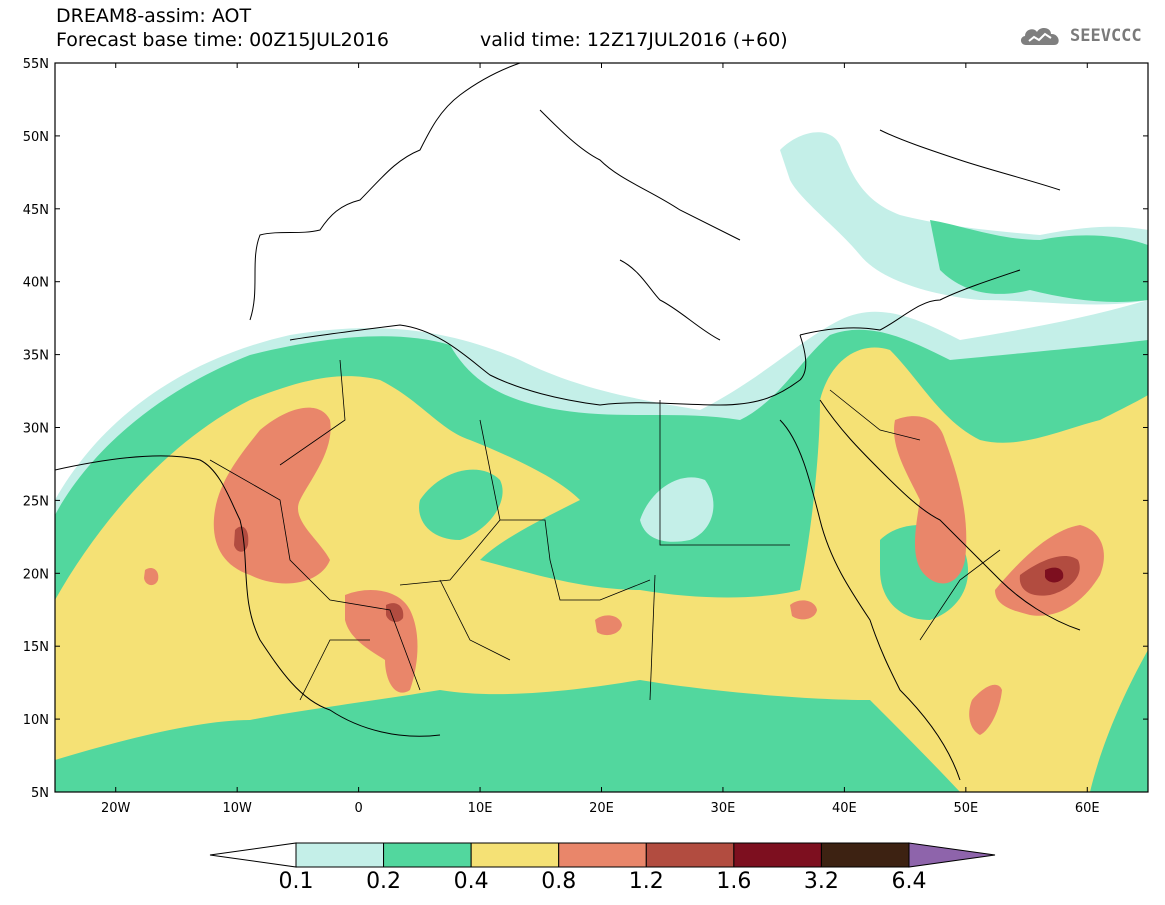 The width and height of the screenshot is (1165, 905). What do you see at coordinates (36, 720) in the screenshot?
I see `lat-label: 10N` at bounding box center [36, 720].